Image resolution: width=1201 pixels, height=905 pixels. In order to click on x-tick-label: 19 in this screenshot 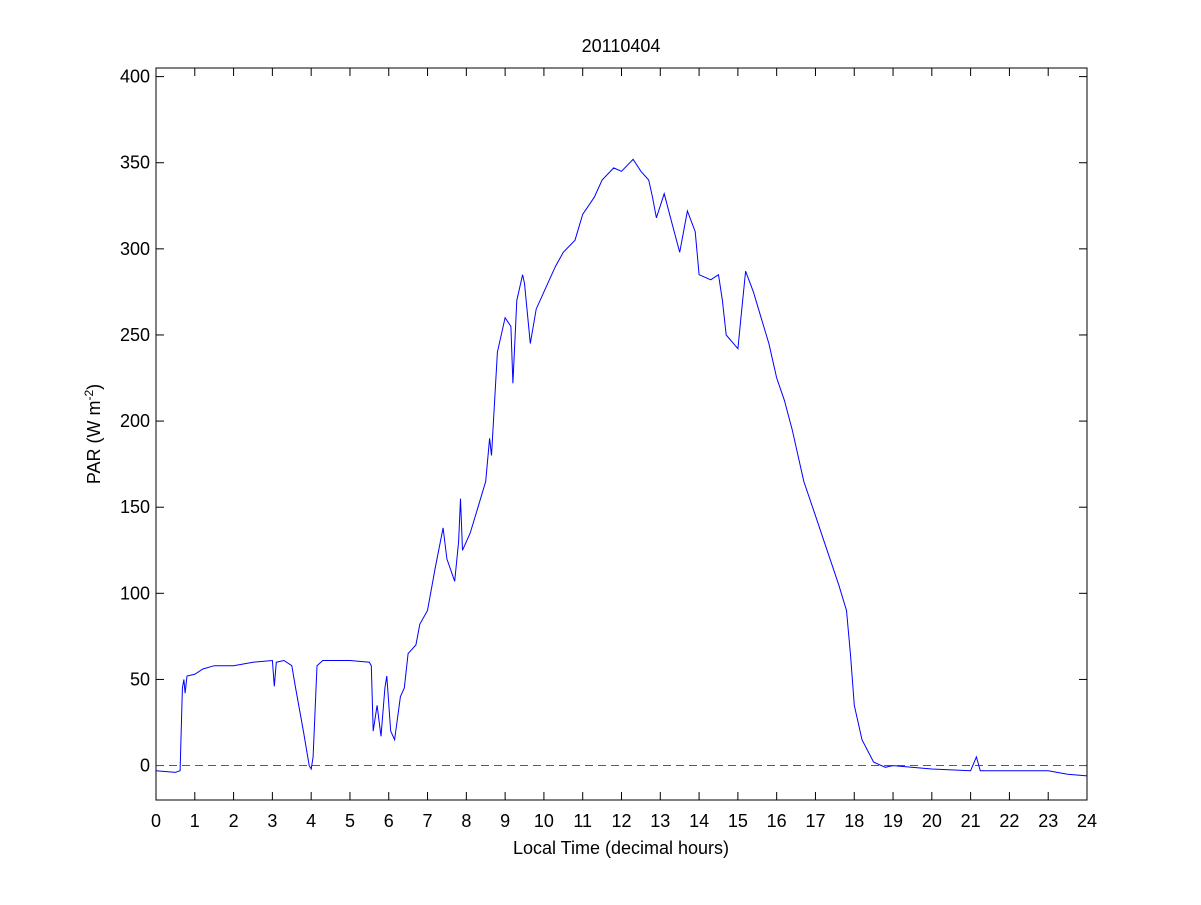, I will do `click(893, 821)`.